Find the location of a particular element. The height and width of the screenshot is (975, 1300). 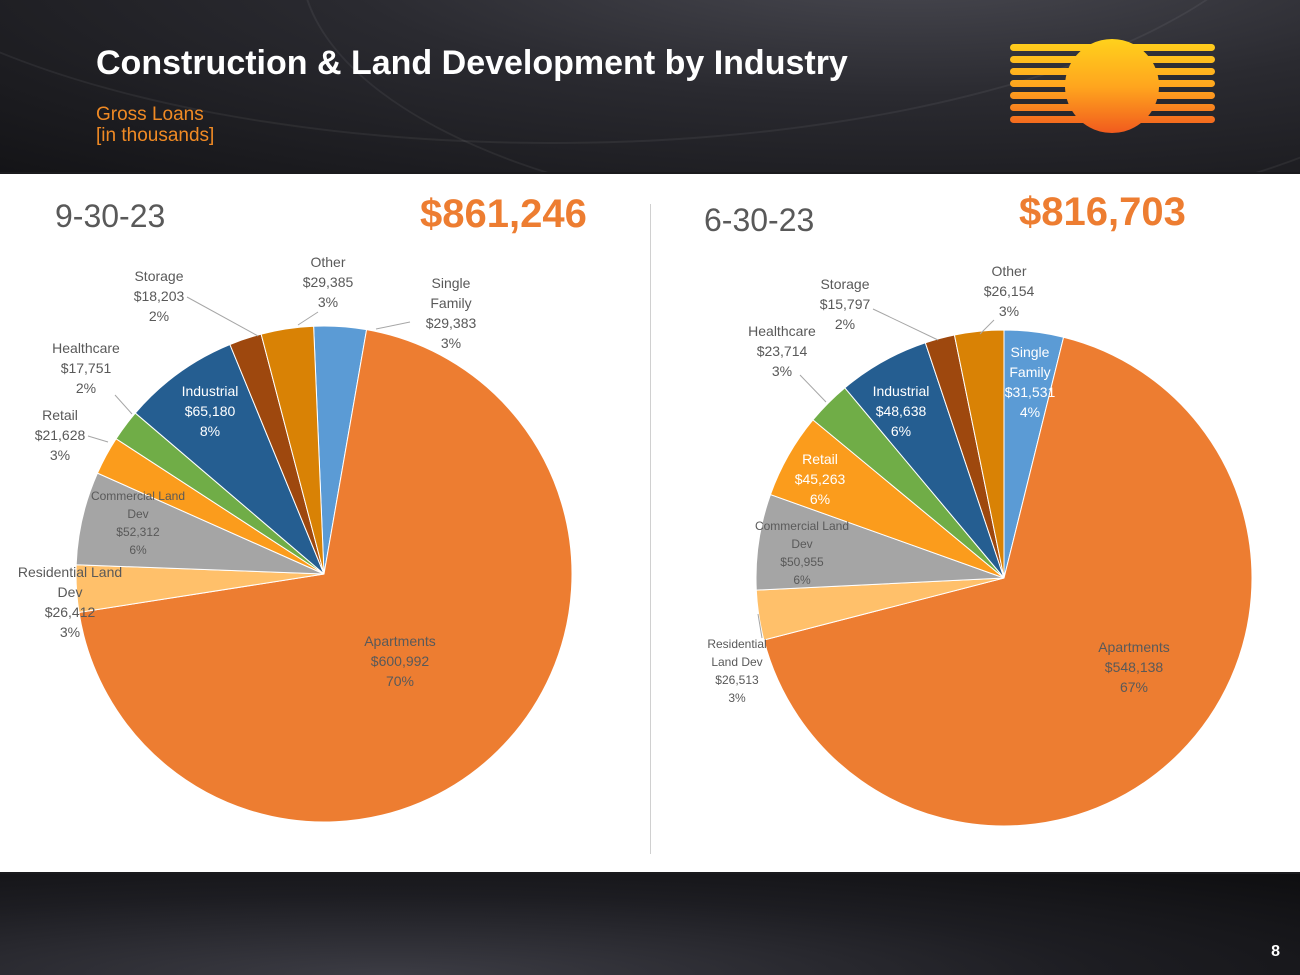

page-subtitle: Gross Loans [in thousands] is located at coordinates (155, 125).